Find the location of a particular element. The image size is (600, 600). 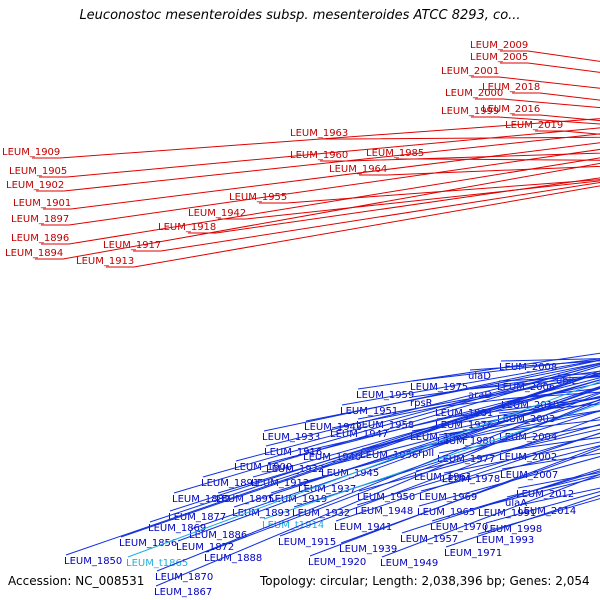

gene-label: LEUM_1998 is located at coordinates (513, 529).